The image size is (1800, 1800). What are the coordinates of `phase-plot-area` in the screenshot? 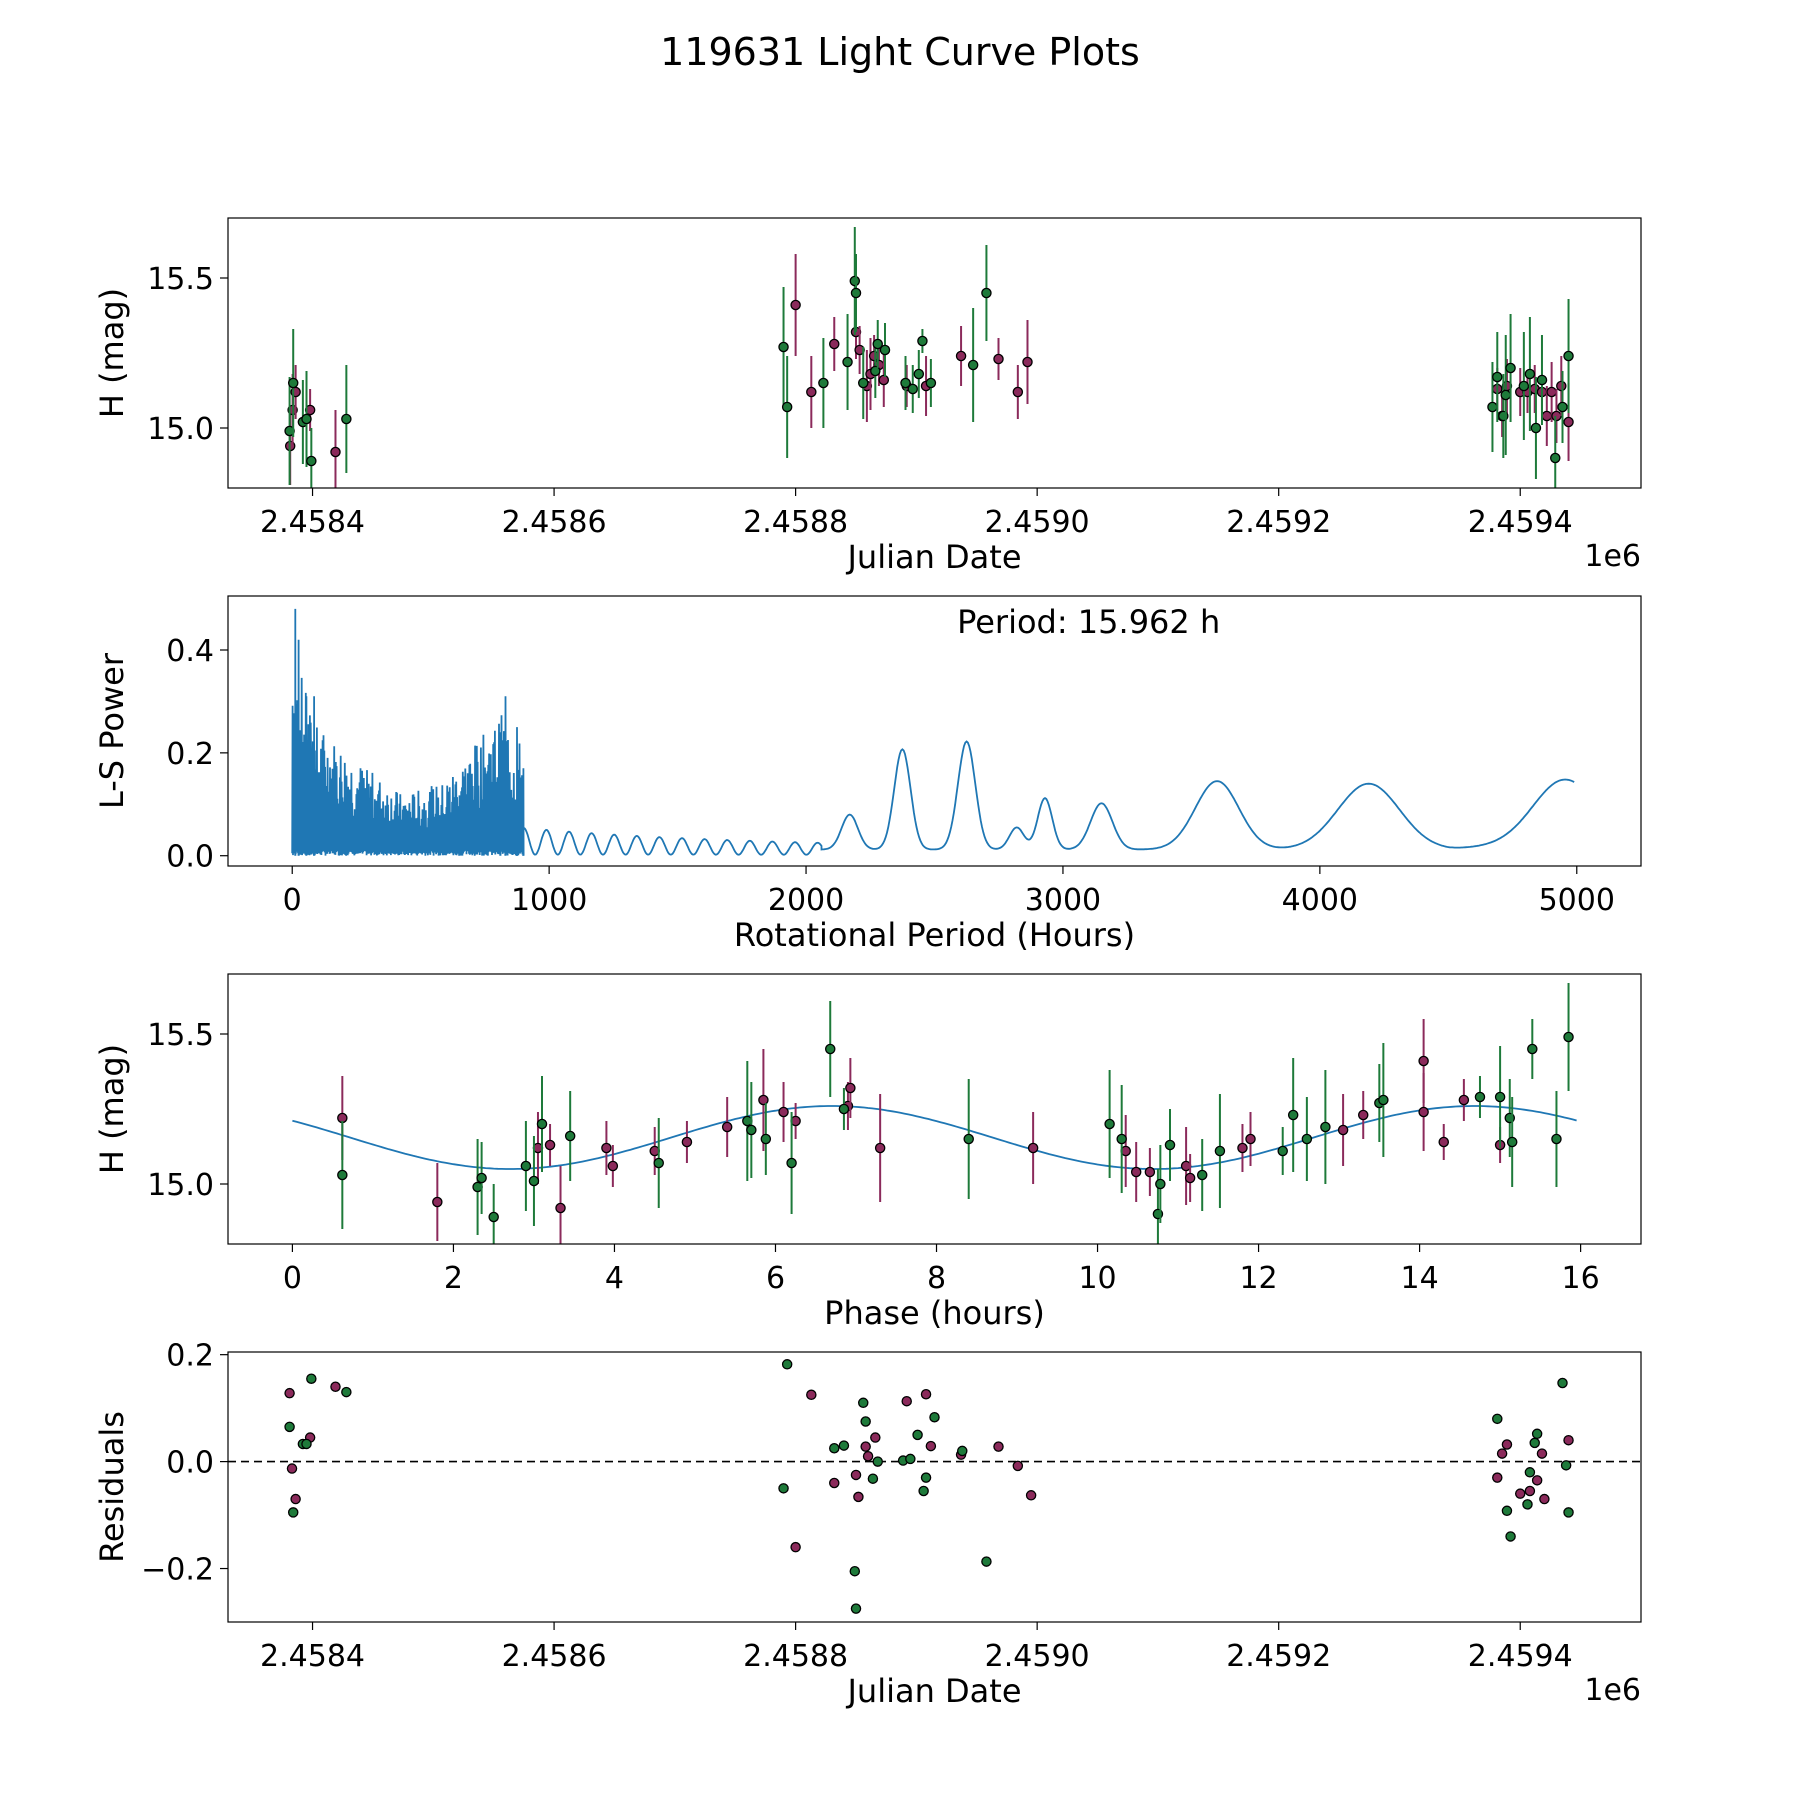 It's located at (934, 1113).